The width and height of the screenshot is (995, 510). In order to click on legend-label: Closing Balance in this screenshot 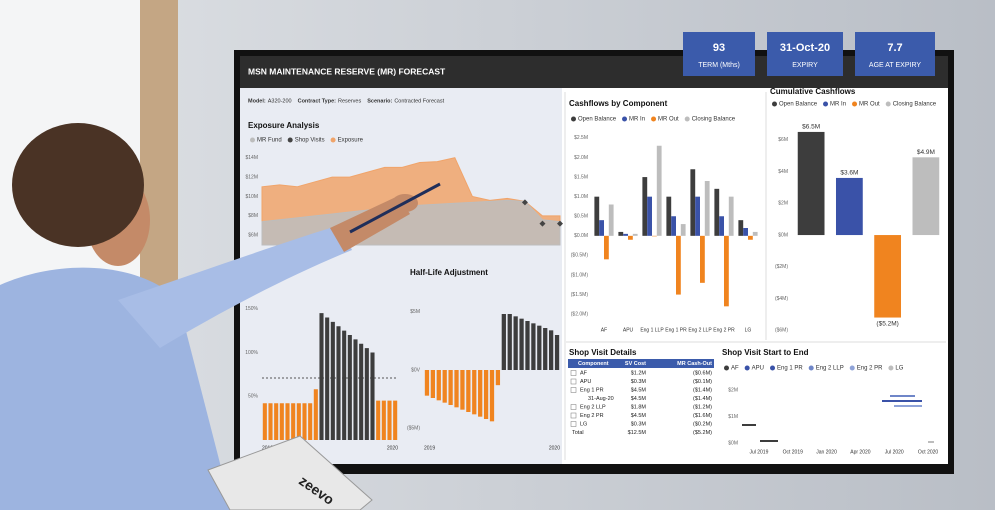, I will do `click(915, 105)`.